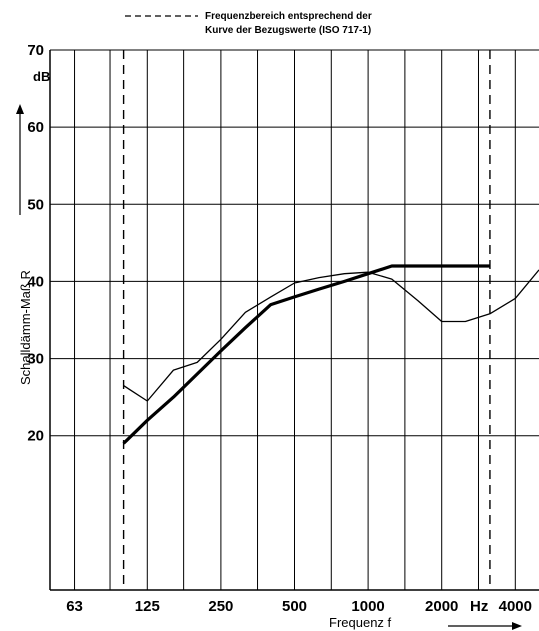  I want to click on y-axis-label: Schalldämm-Maß R, so click(25, 327).